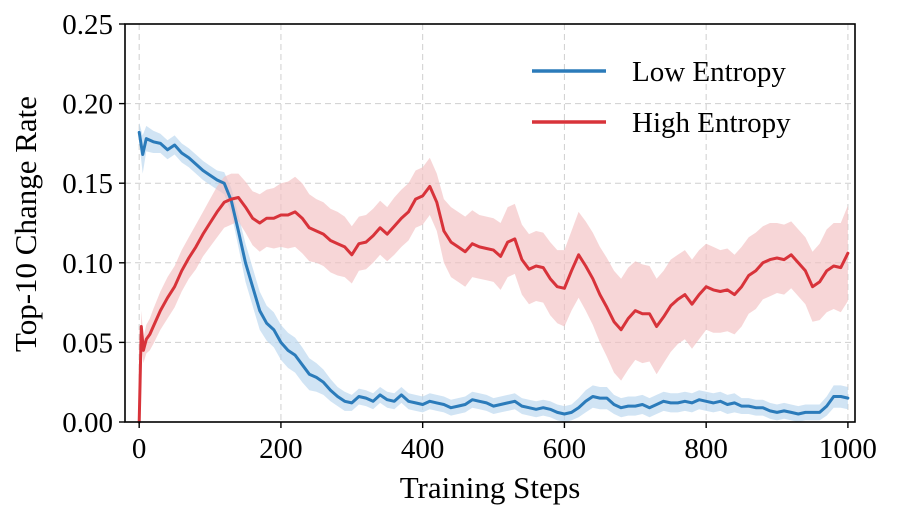 This screenshot has width=897, height=518. I want to click on x-tick-label: 800, so click(706, 449).